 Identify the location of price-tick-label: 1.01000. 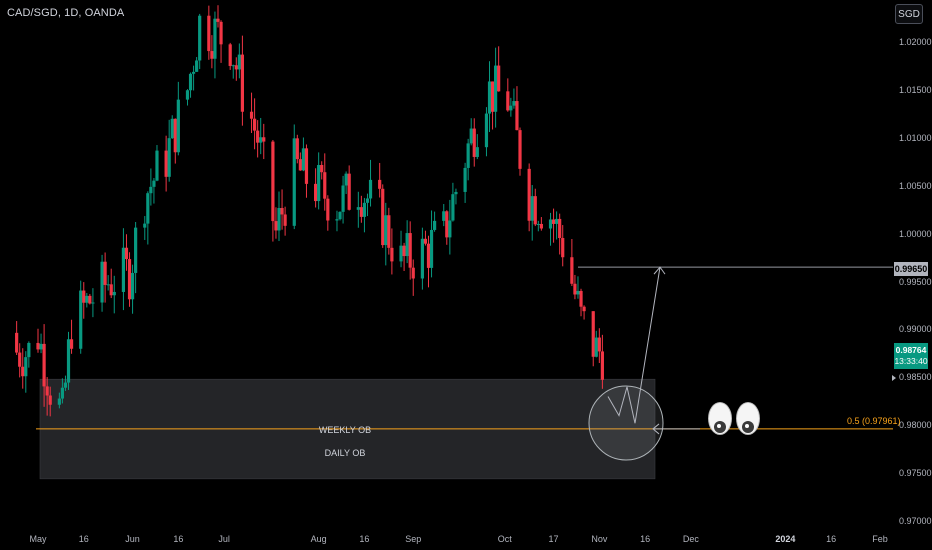
(915, 137).